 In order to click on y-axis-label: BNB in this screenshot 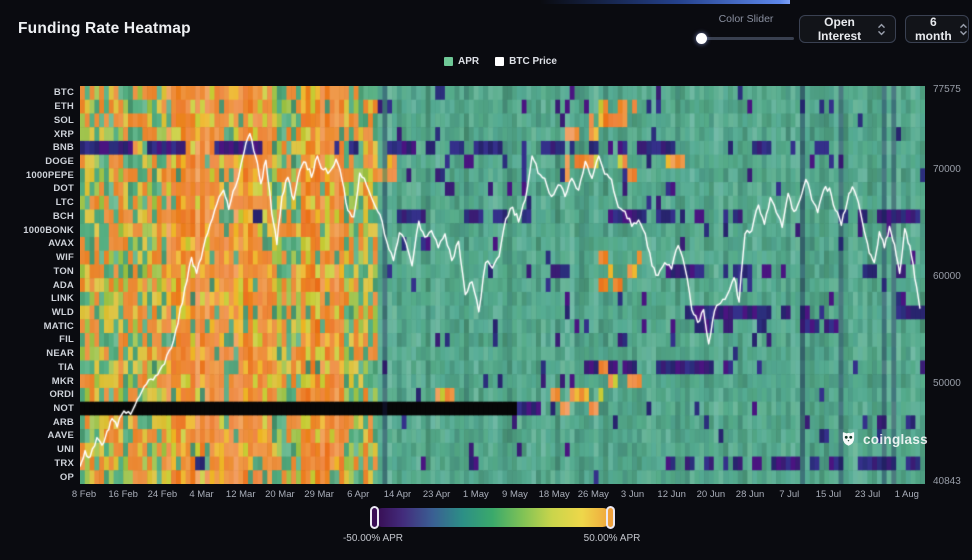, I will do `click(63, 148)`.